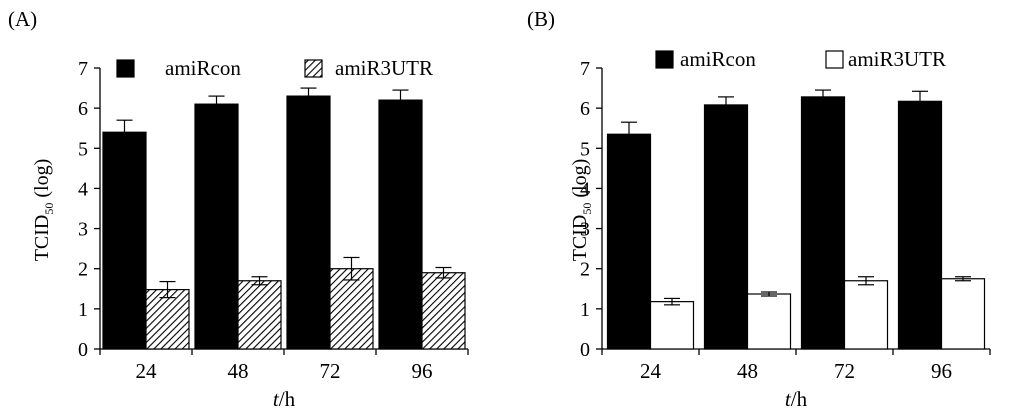 The image size is (1025, 414). I want to click on panel-label: (A), so click(22, 19).